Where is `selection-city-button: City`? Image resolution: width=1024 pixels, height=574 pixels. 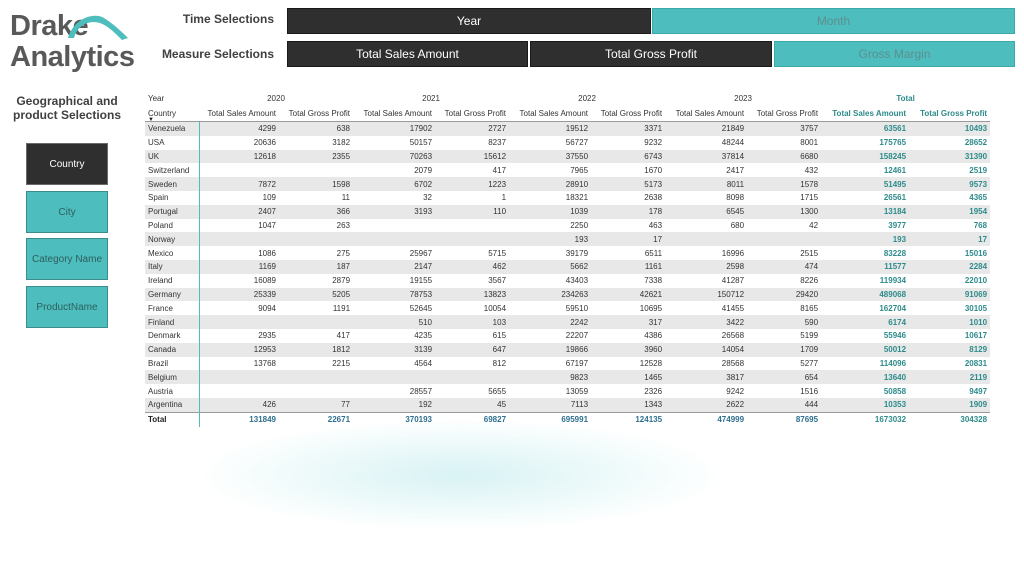 selection-city-button: City is located at coordinates (67, 212).